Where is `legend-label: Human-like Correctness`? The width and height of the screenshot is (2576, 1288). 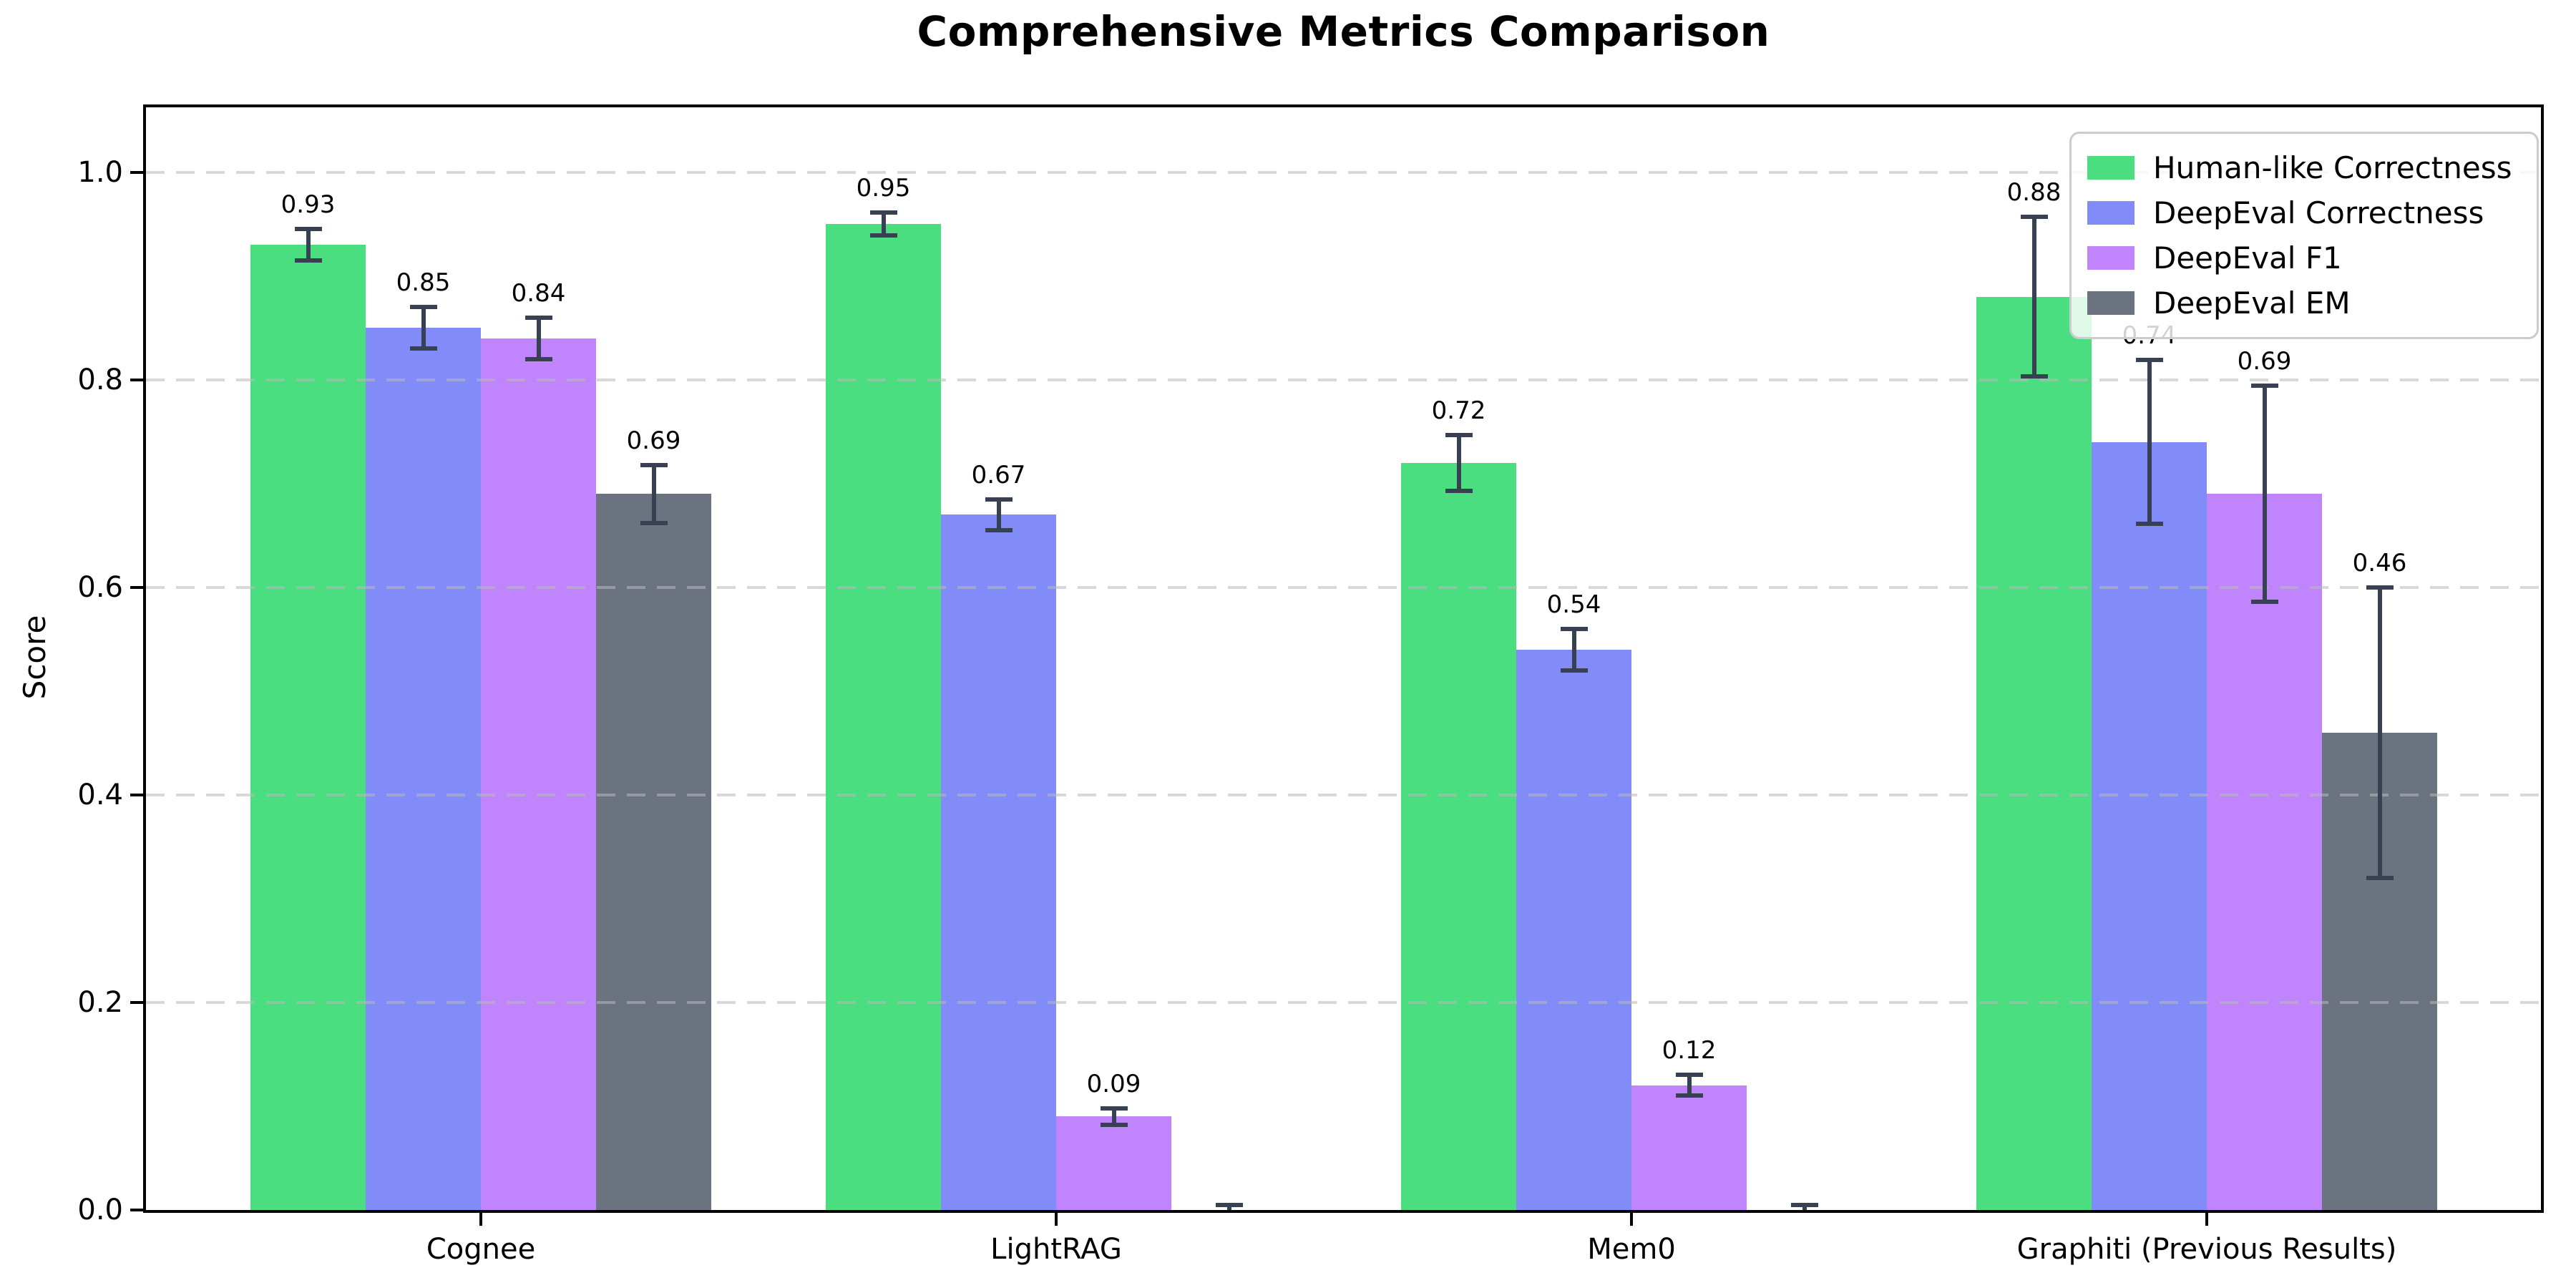
legend-label: Human-like Correctness is located at coordinates (2332, 167).